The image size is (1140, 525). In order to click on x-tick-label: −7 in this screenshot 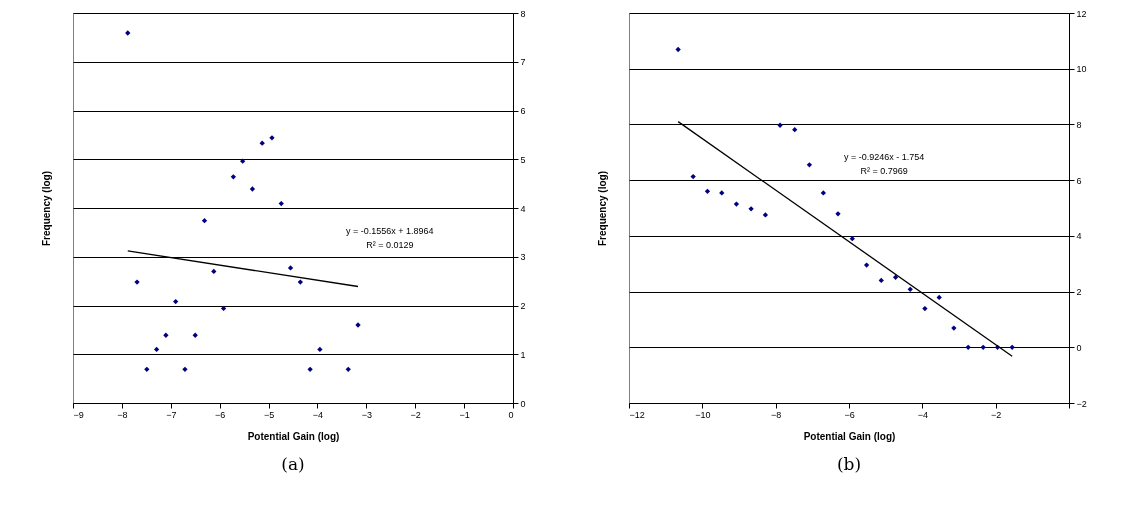, I will do `click(171, 414)`.